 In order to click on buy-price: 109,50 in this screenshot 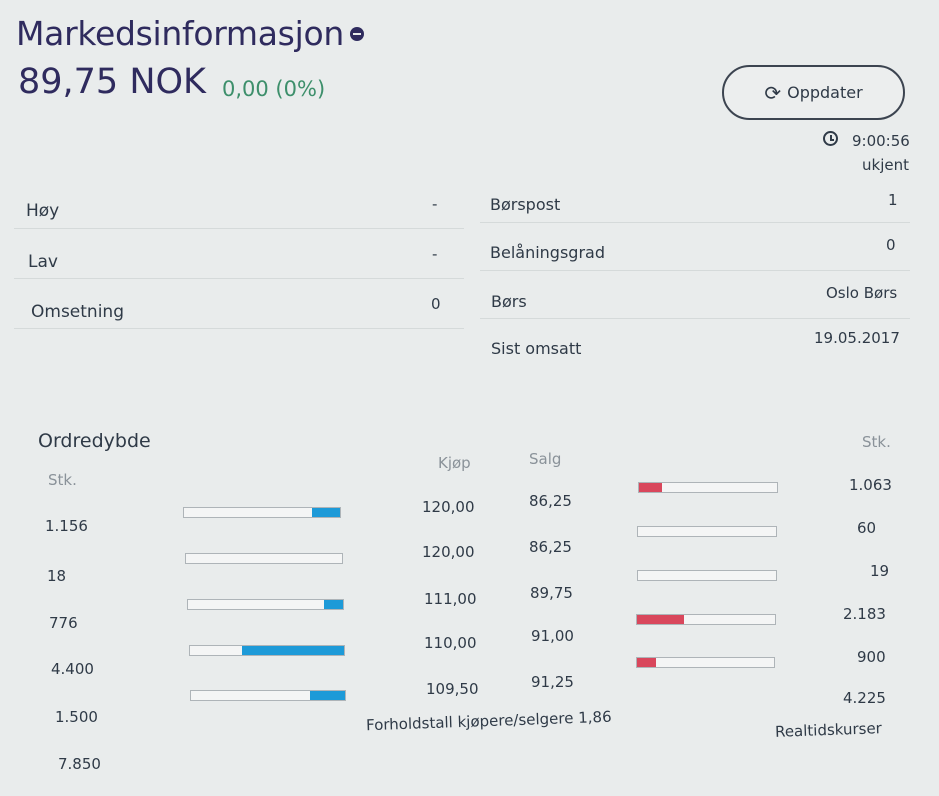, I will do `click(452, 689)`.